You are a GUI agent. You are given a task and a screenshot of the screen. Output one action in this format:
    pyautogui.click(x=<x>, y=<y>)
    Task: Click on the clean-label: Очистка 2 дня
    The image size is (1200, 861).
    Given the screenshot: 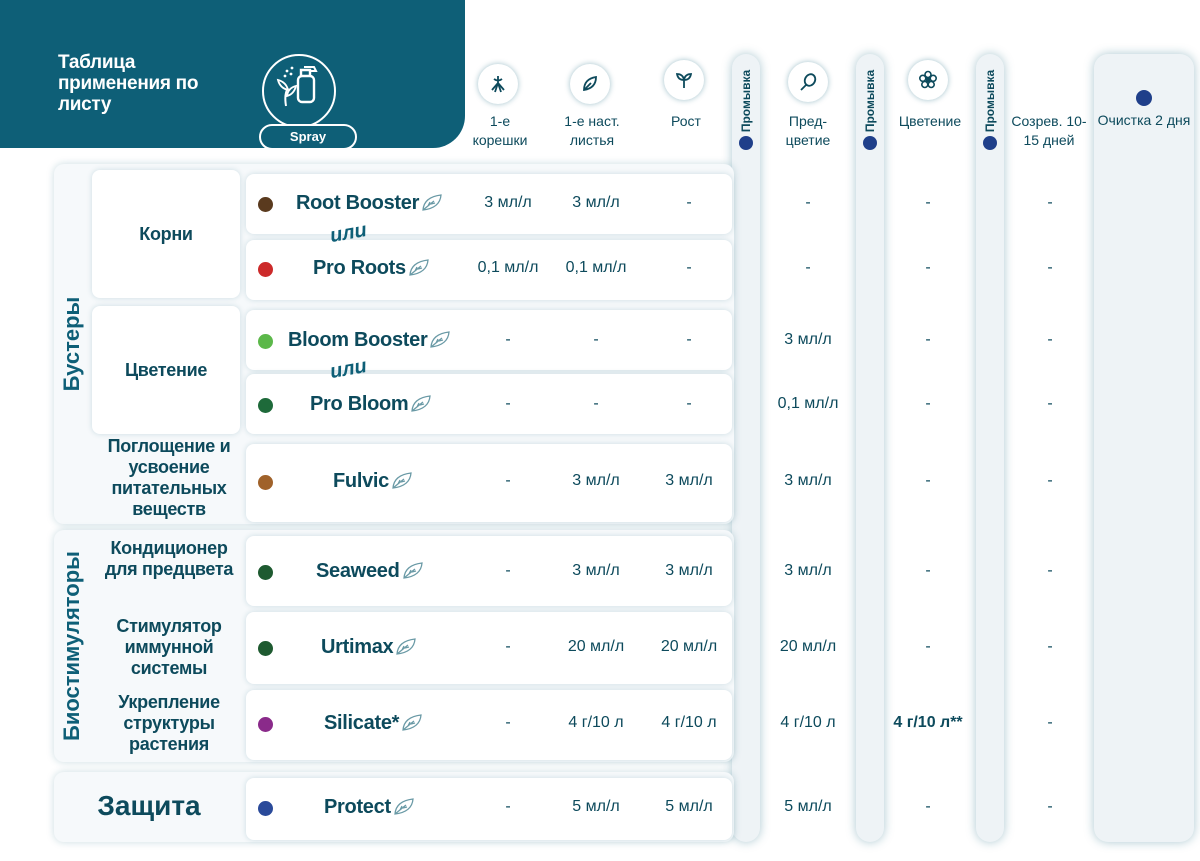 What is the action you would take?
    pyautogui.click(x=1144, y=120)
    